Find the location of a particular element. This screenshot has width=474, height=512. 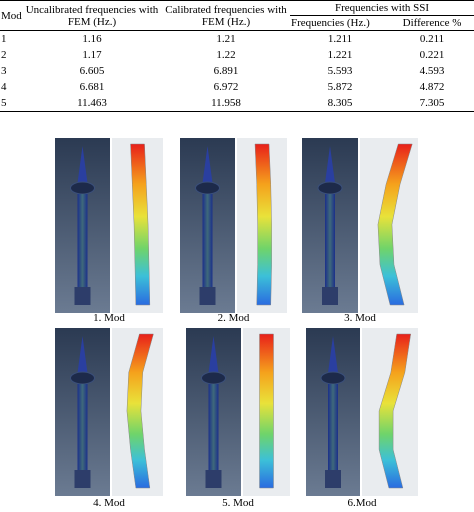

table-row: 4 6.681 6.972 5.872 4.872 is located at coordinates (237, 87).